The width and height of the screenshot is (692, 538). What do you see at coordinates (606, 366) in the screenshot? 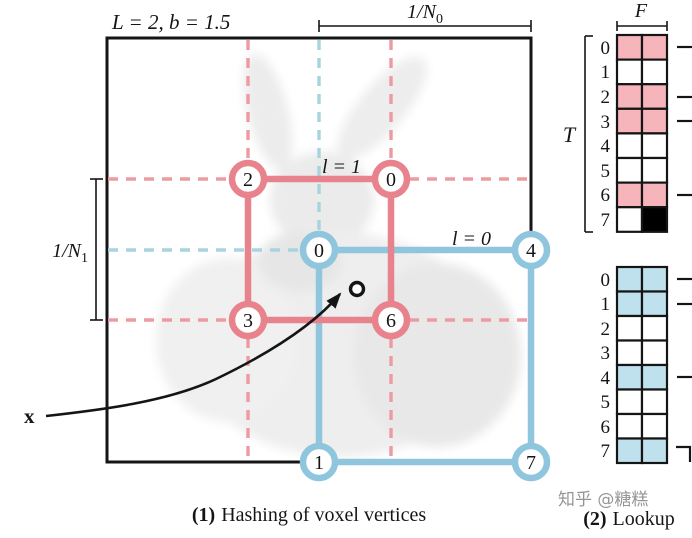
I see `hash-table-blue-row-labels: 0 1 2 3 4 5 6 7` at bounding box center [606, 366].